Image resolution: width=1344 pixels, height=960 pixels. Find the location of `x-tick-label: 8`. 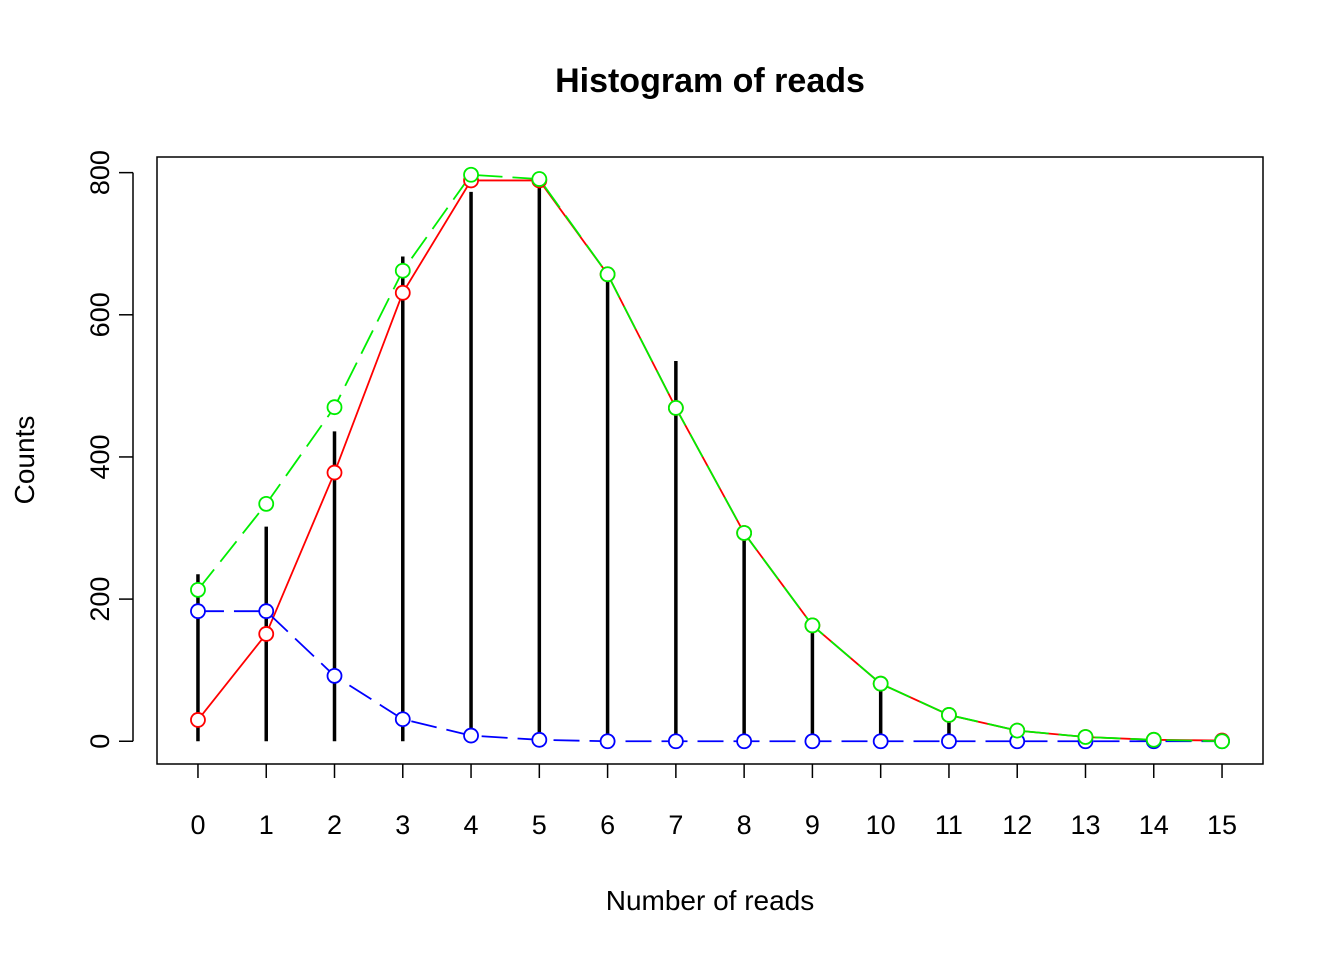

x-tick-label: 8 is located at coordinates (744, 825).